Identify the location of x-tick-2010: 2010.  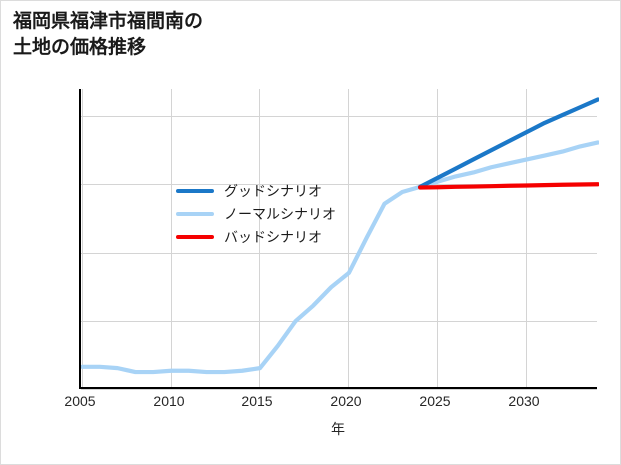
(169, 401).